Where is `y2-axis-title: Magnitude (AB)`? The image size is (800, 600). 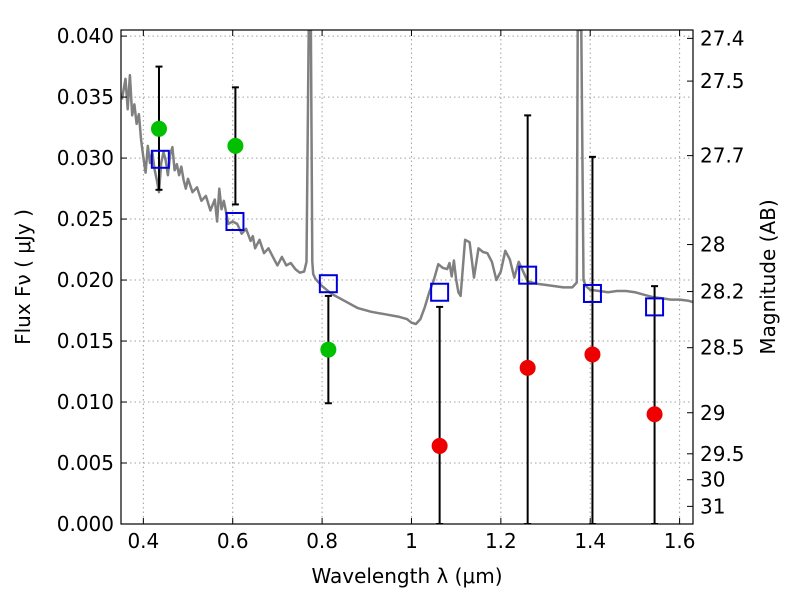
y2-axis-title: Magnitude (AB) is located at coordinates (768, 276).